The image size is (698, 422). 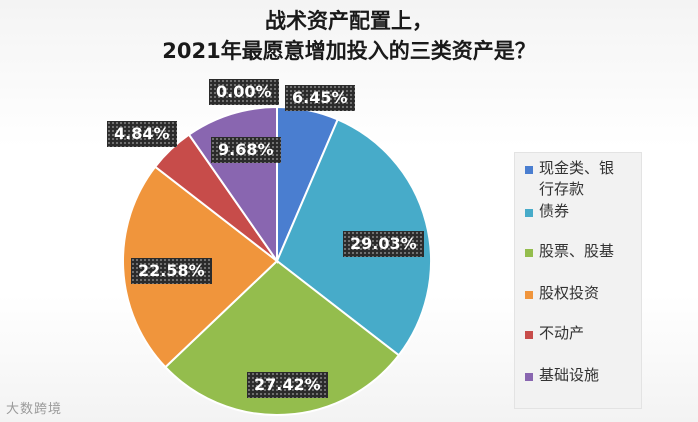 What do you see at coordinates (320, 98) in the screenshot?
I see `data-label-cash: 6.45%` at bounding box center [320, 98].